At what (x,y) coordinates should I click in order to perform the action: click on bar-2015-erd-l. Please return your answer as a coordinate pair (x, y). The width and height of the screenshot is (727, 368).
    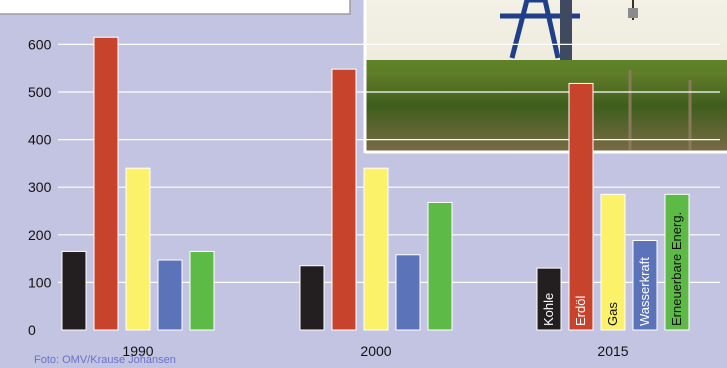
    Looking at the image, I should click on (581, 206).